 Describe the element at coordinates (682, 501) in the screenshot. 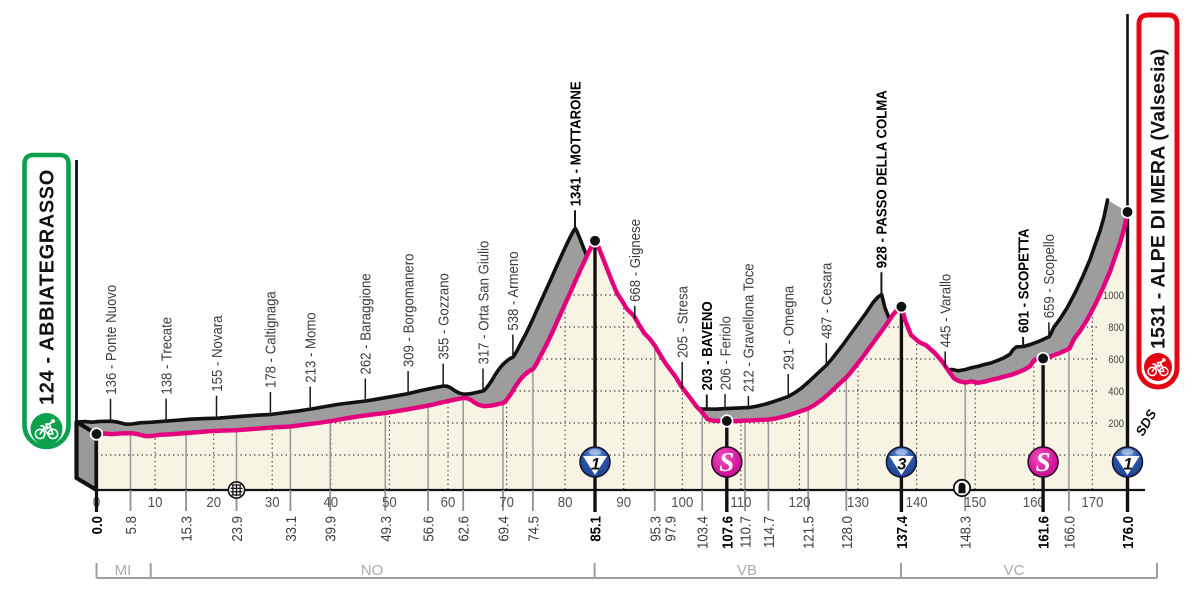

I see `svg-text: 100` at that location.